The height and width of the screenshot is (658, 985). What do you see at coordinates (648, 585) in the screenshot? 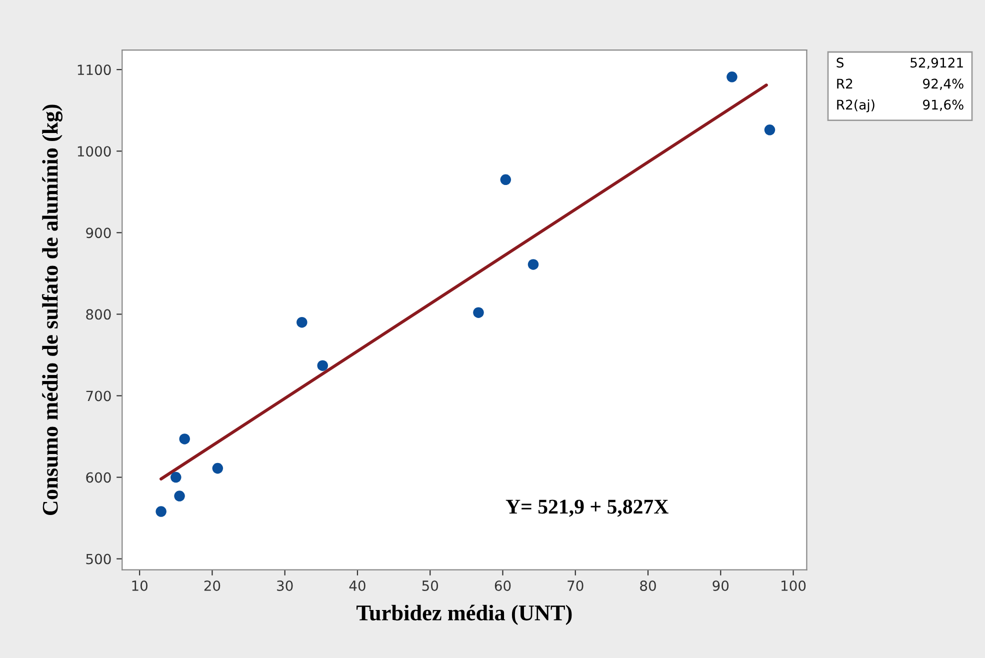
I see `x-tick-label: 80` at bounding box center [648, 585].